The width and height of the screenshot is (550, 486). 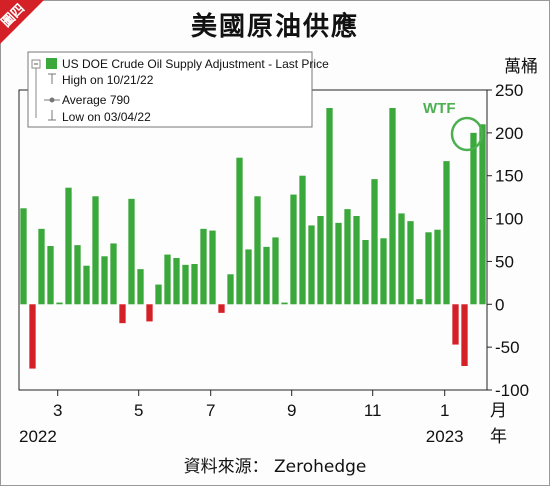 What do you see at coordinates (51, 63) in the screenshot?
I see `legend-series-swatch` at bounding box center [51, 63].